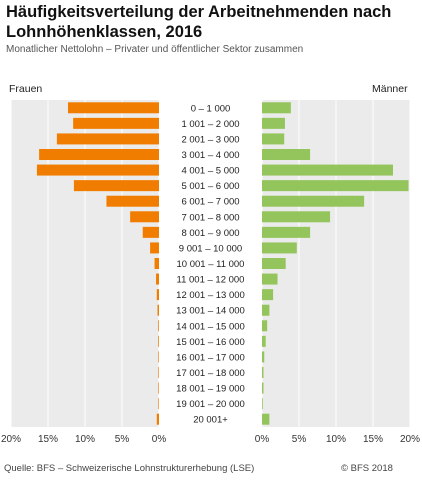 The image size is (422, 480). Describe the element at coordinates (210, 357) in the screenshot. I see `category-label: 16 001 – 17 000` at that location.